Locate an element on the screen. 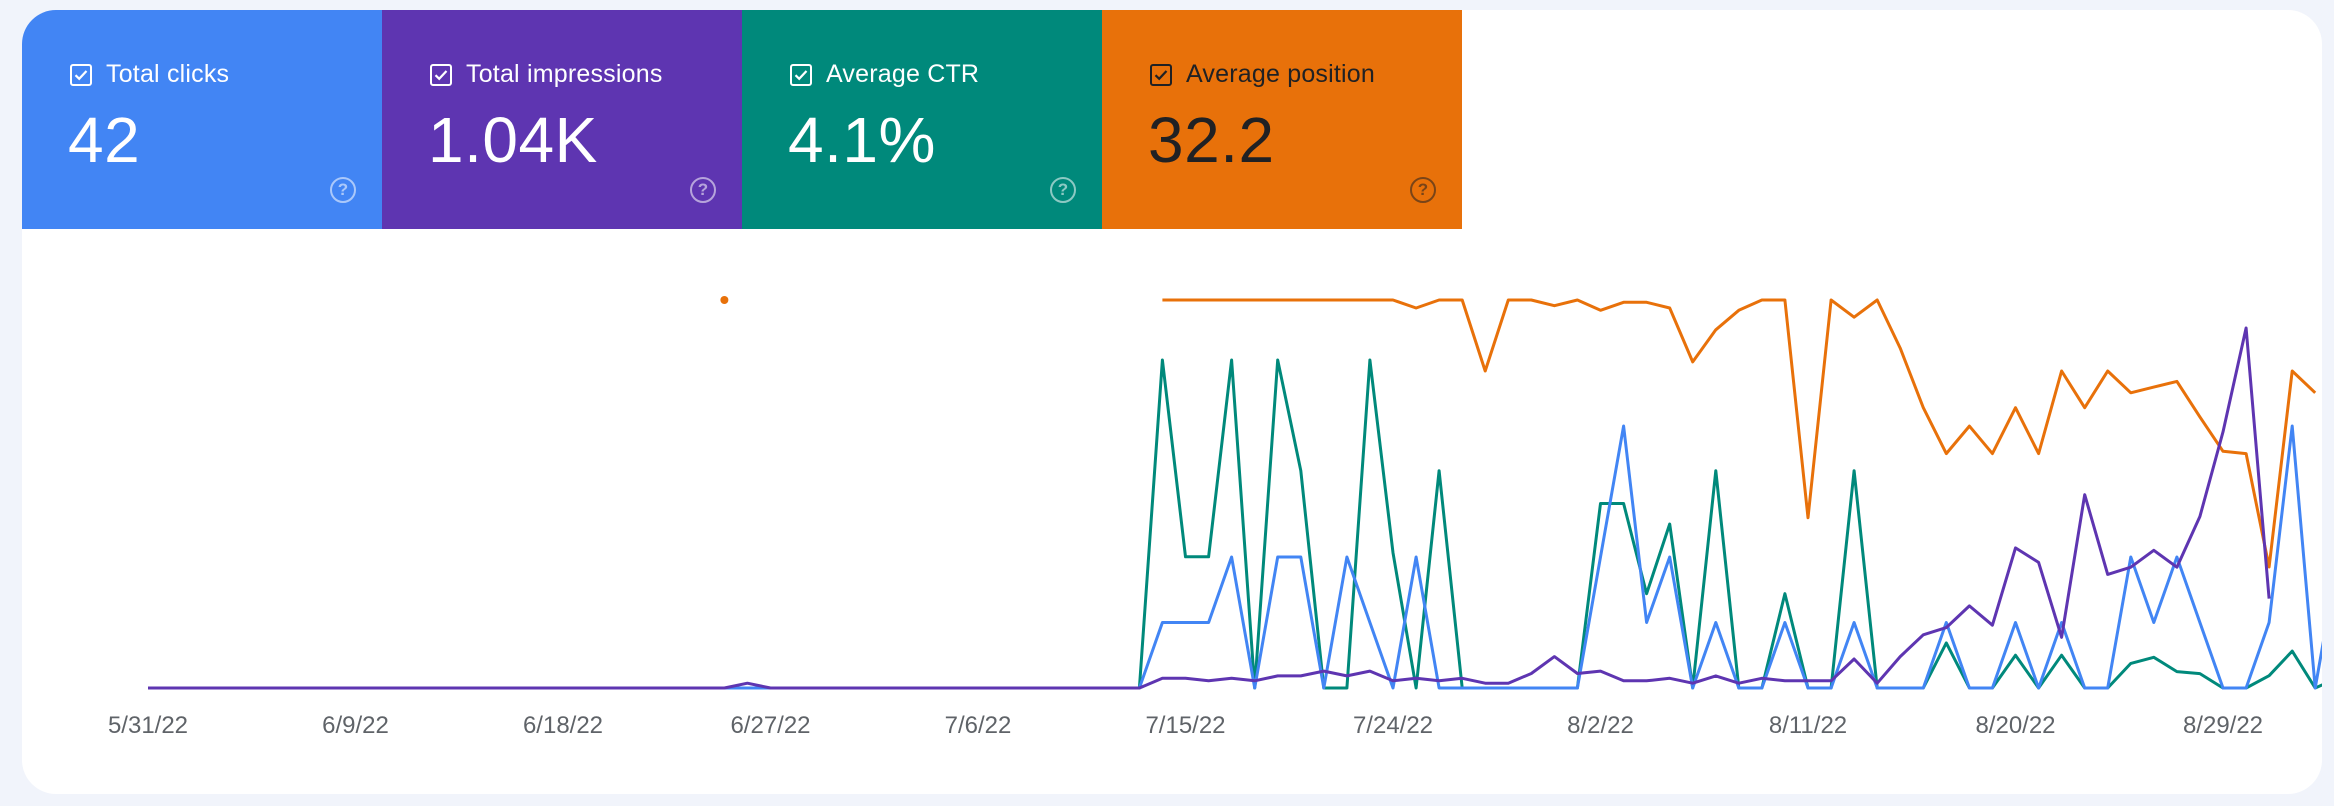 This screenshot has width=2334, height=806. metric-tile-header: Total clicks is located at coordinates (149, 74).